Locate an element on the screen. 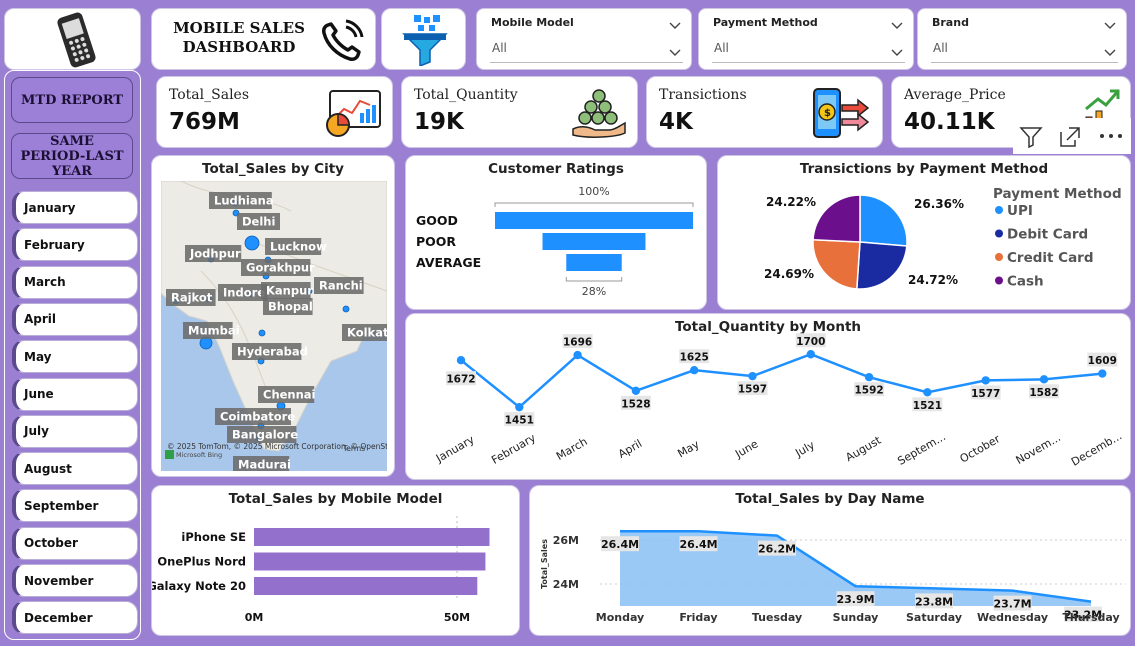  ratings-funnel: 100% GOOD POOR AVERAGE 28% is located at coordinates (557, 233).